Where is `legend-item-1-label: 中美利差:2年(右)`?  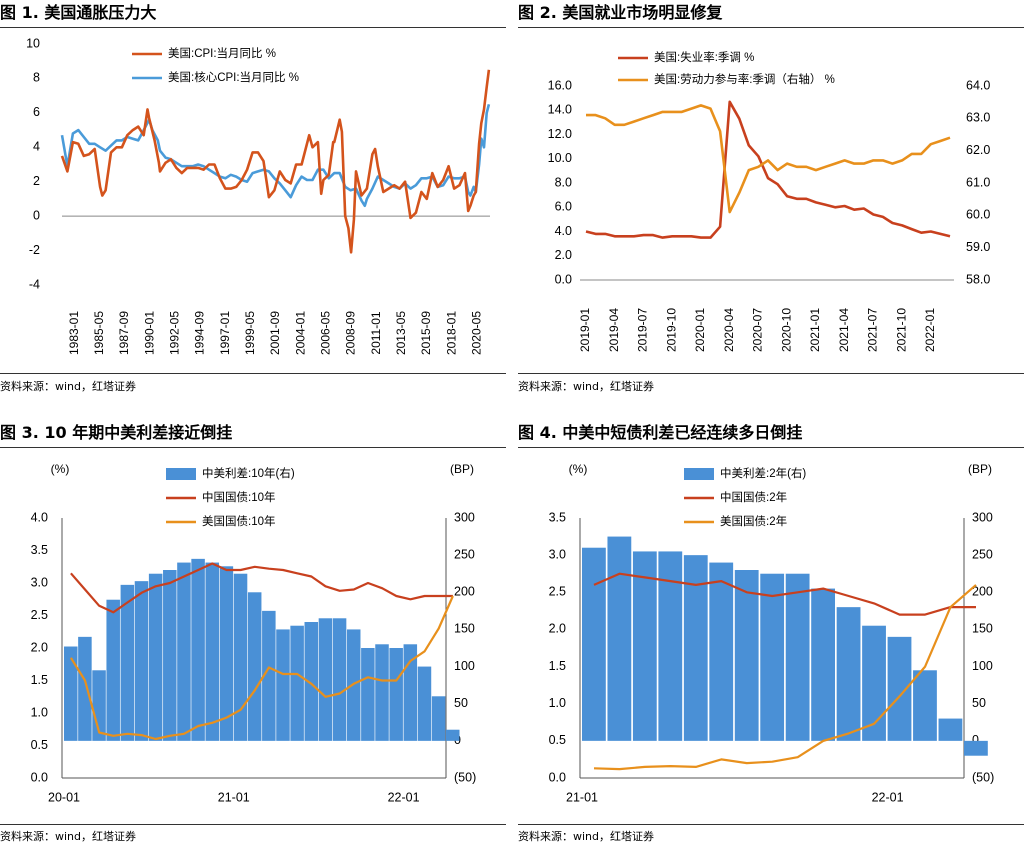
legend-item-1-label: 中美利差:2年(右) is located at coordinates (763, 473).